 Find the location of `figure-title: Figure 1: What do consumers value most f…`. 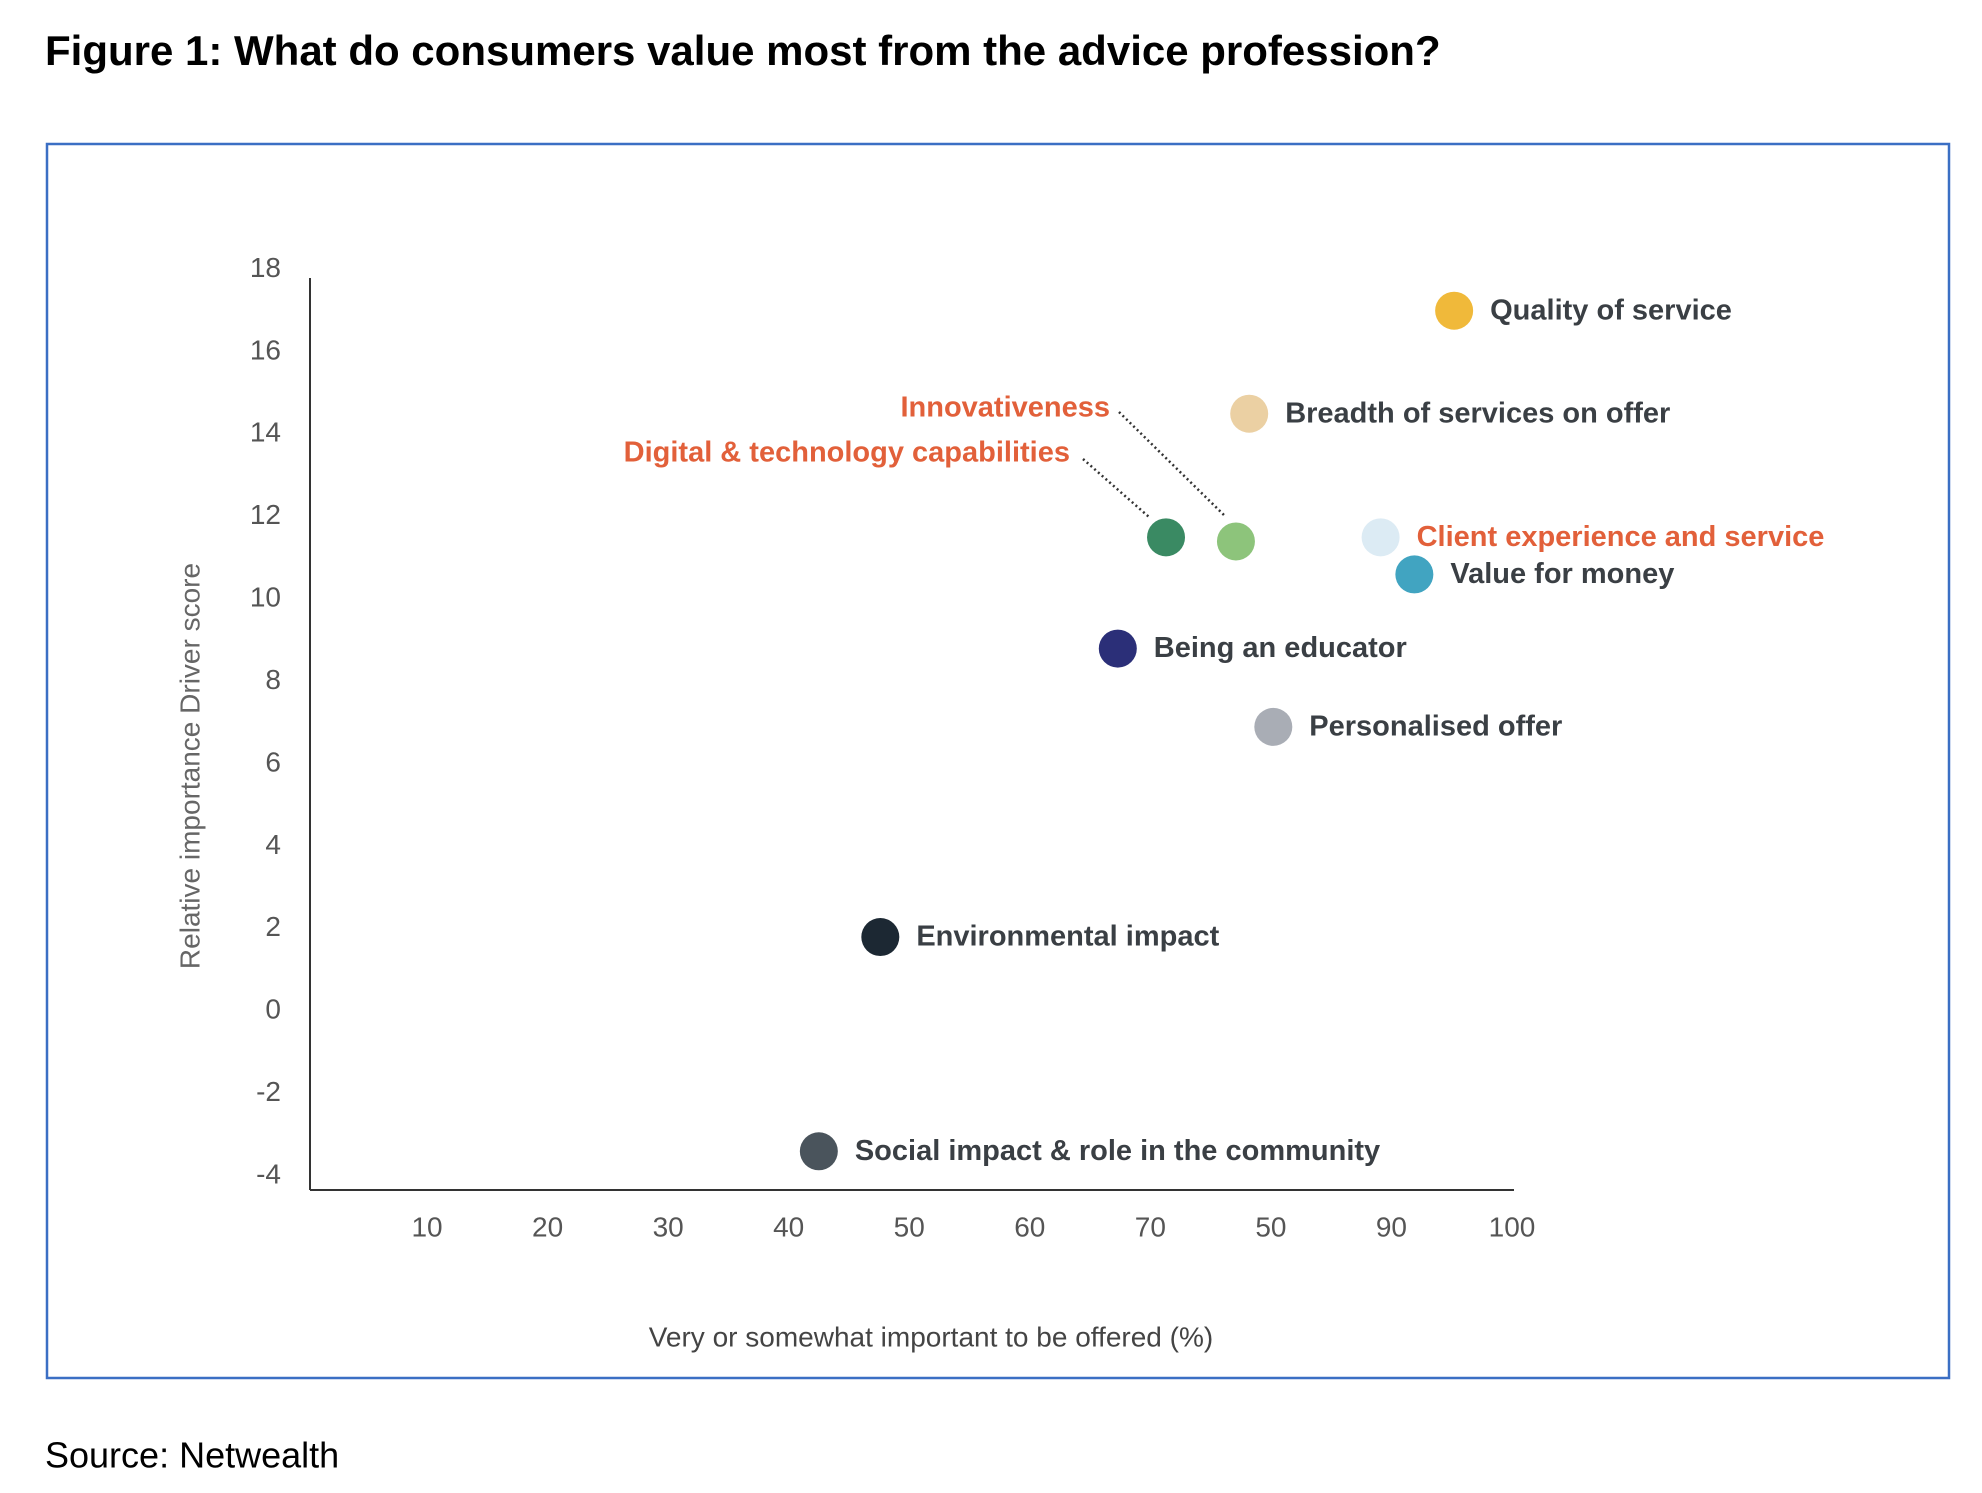

figure-title: Figure 1: What do consumers value most f… is located at coordinates (743, 50).